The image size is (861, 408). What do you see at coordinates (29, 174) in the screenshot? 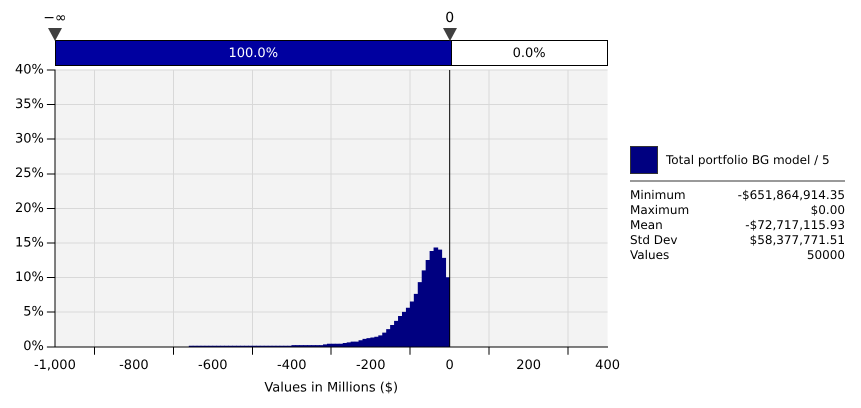
I see `y-tick-label: 25%` at bounding box center [29, 174].